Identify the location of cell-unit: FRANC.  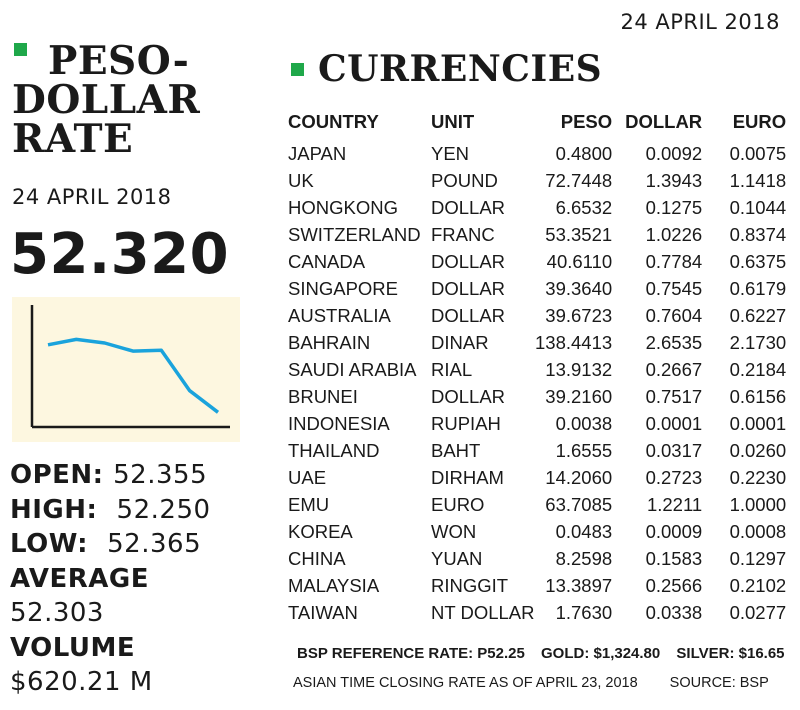
(463, 234).